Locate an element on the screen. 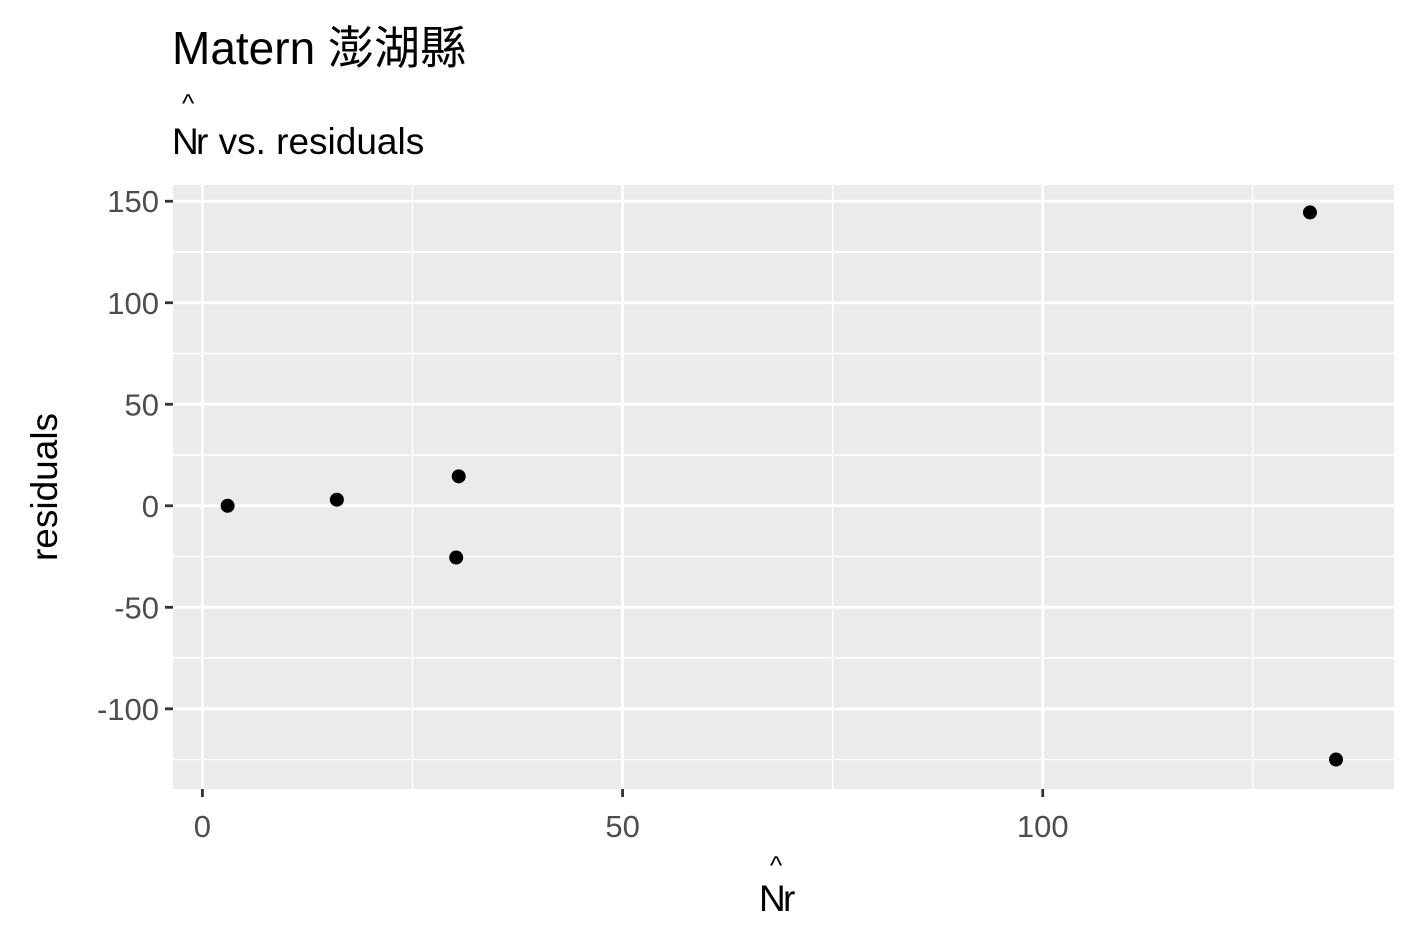  subtitle-hat: ^ is located at coordinates (188, 103).